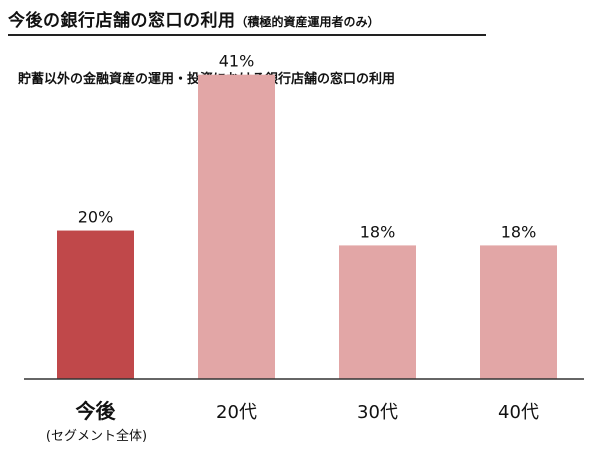 This screenshot has width=600, height=450. I want to click on category-label-1: 20代, so click(236, 412).